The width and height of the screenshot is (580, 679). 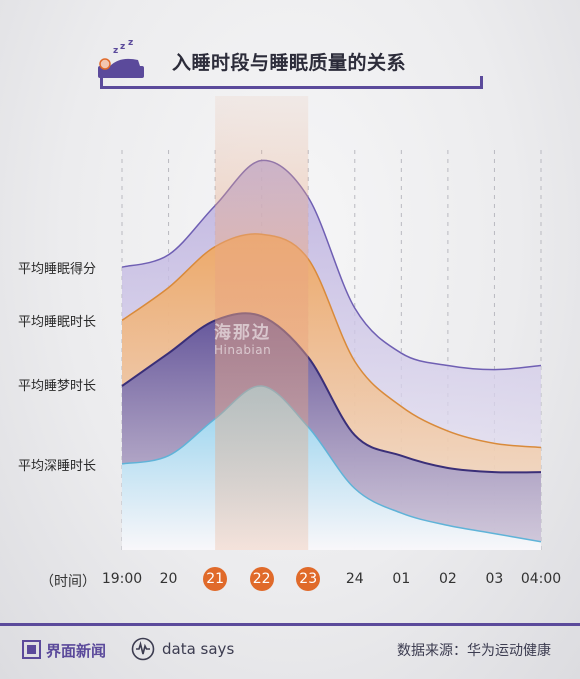 I want to click on x-tick-label: 21, so click(x=215, y=579).